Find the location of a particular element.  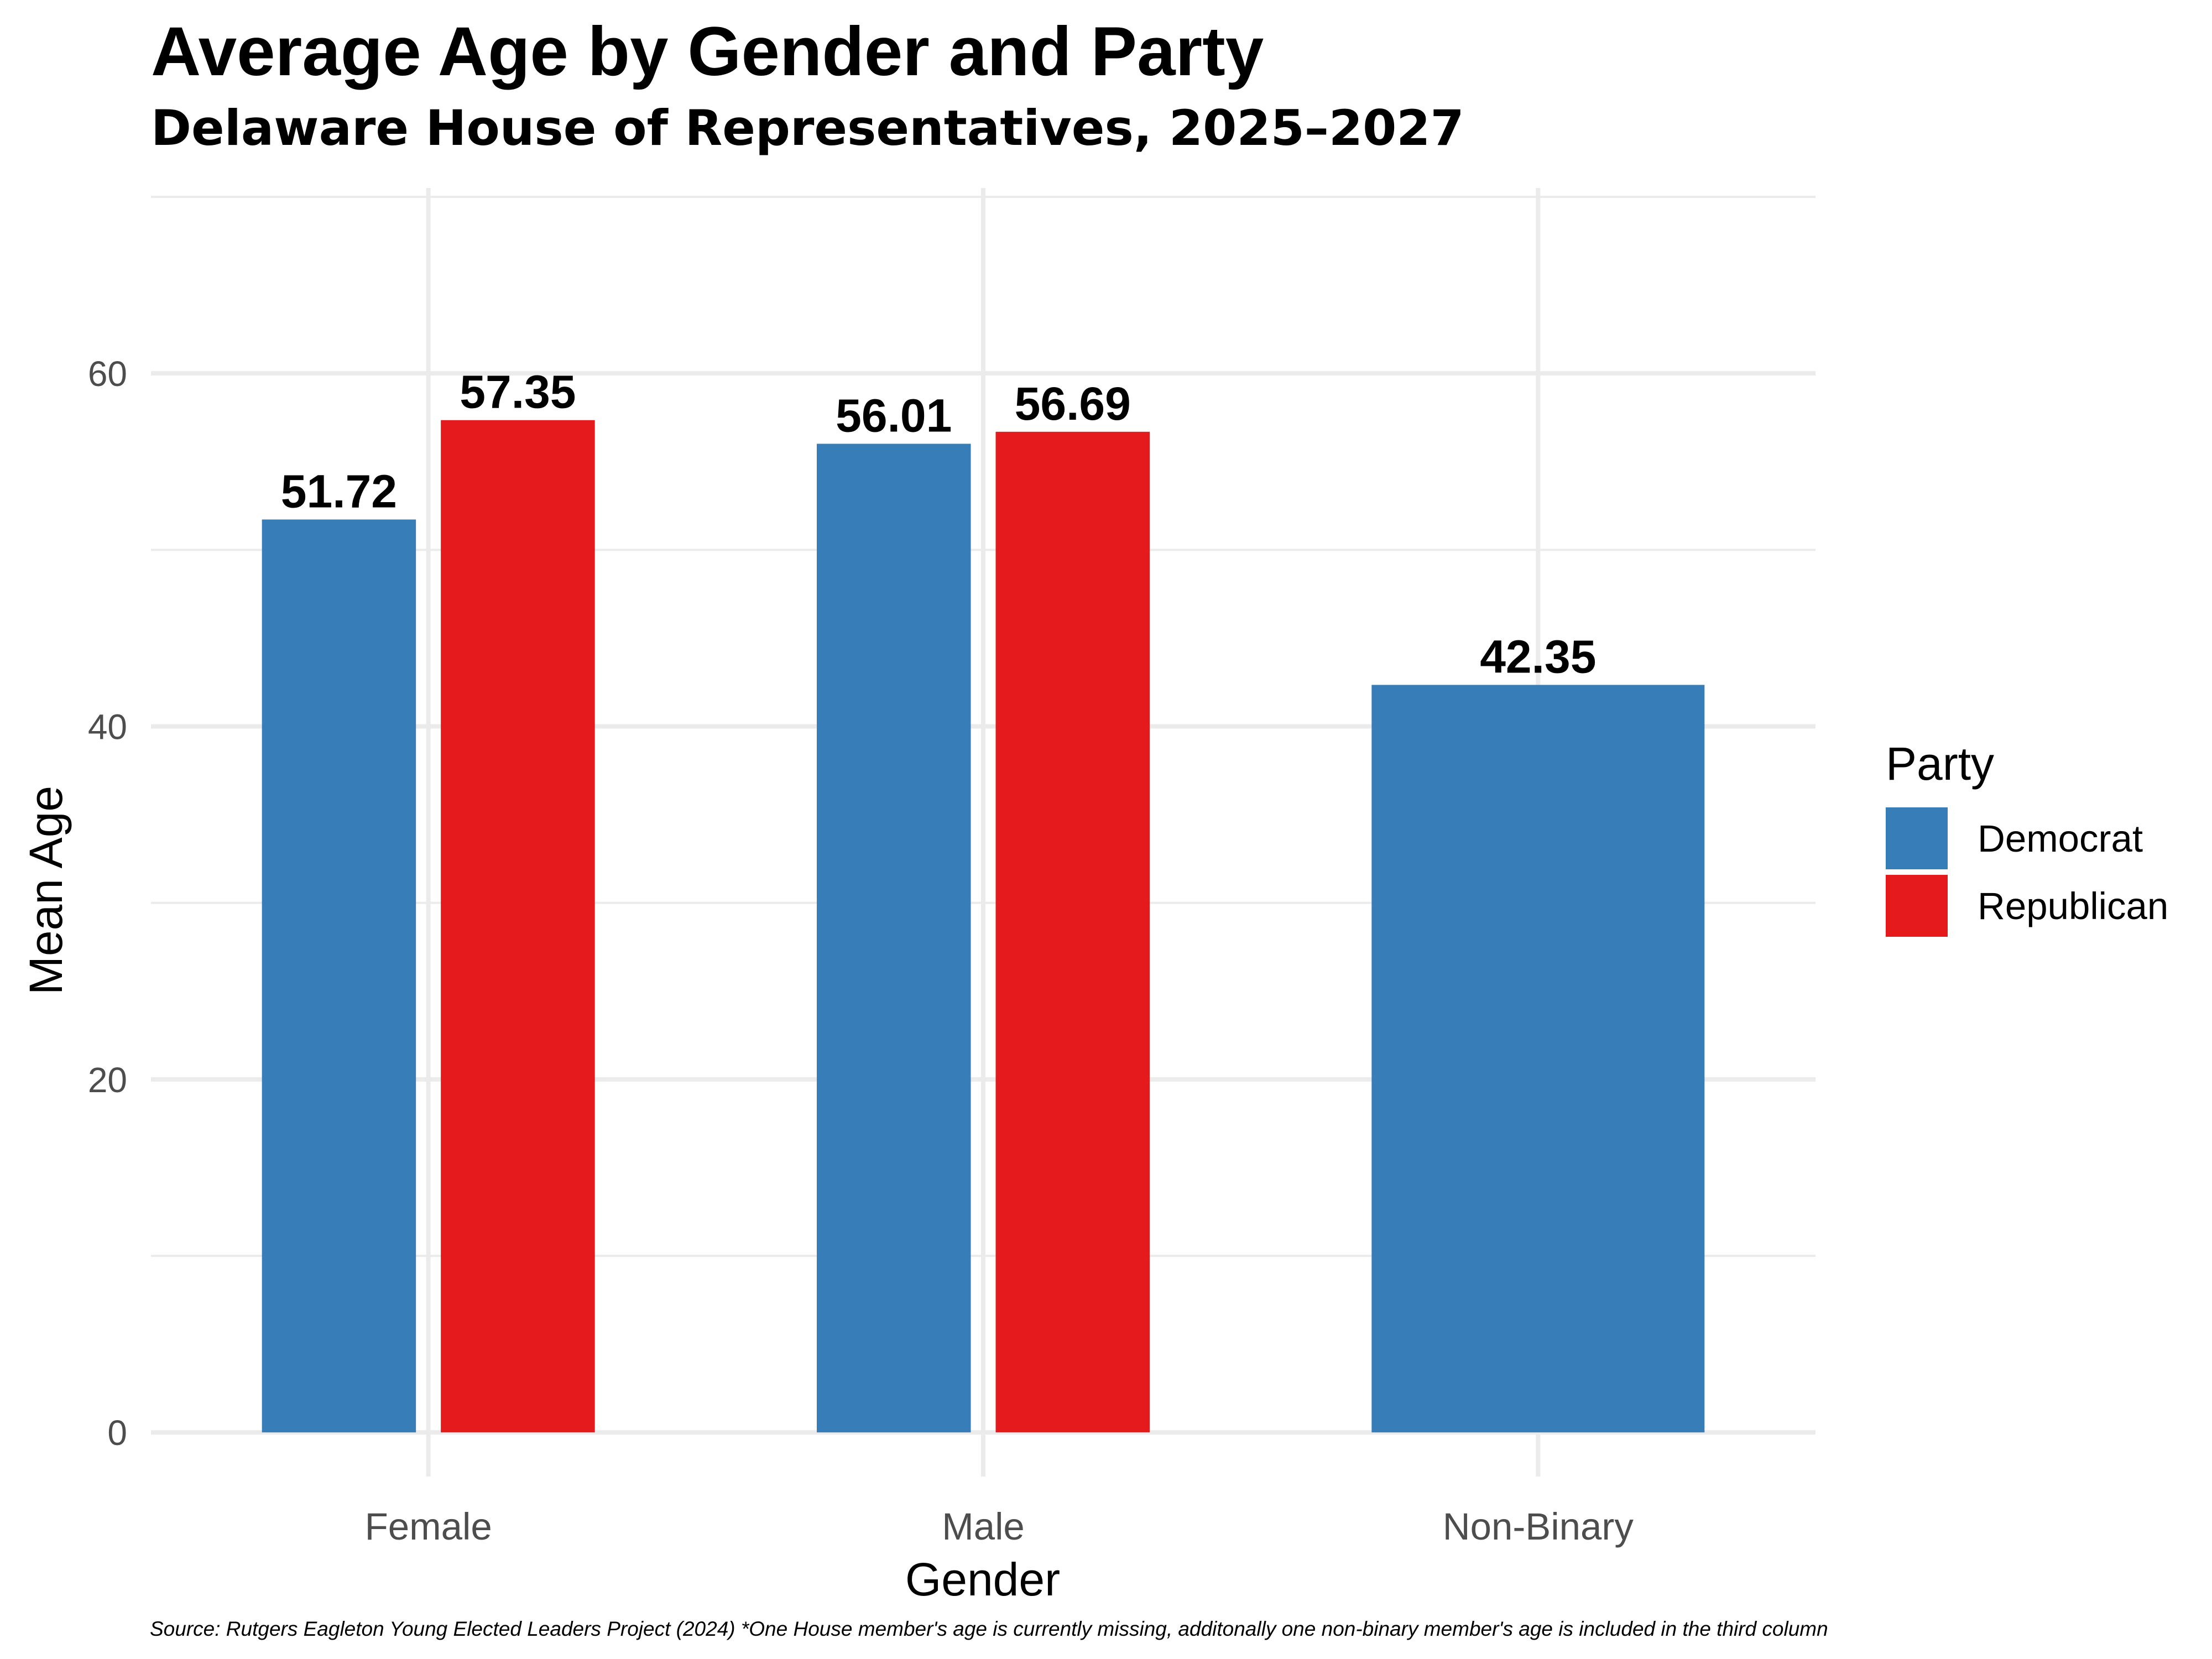

y-tick-label: 40 is located at coordinates (107, 727).